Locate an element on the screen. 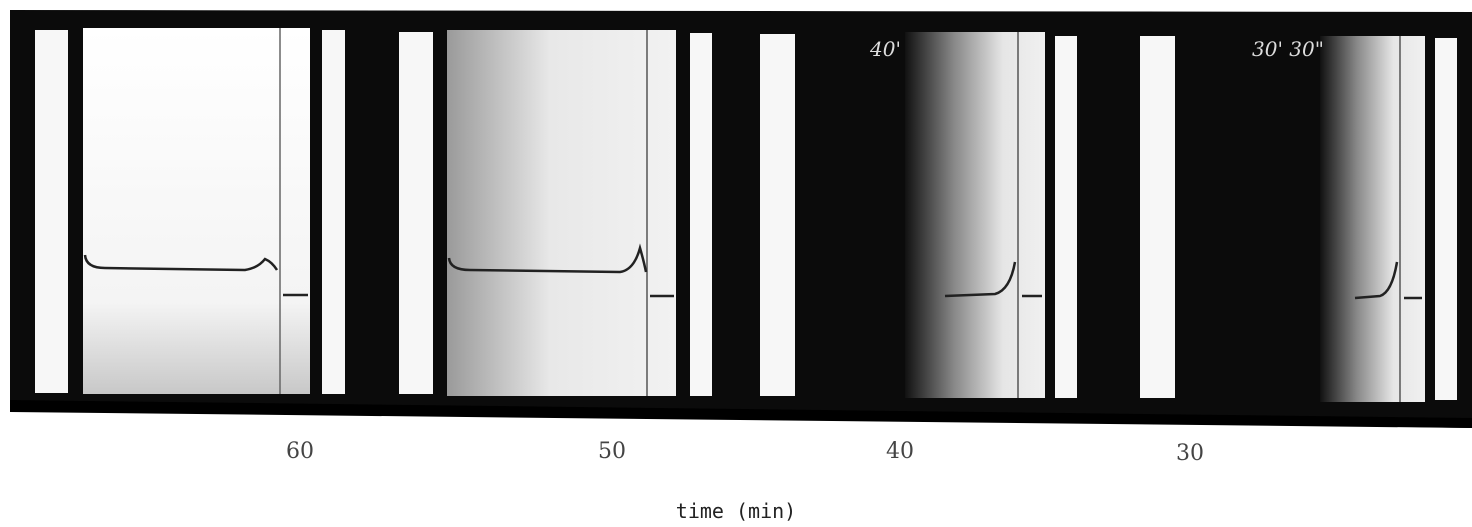  time-label: 40 is located at coordinates (900, 451).